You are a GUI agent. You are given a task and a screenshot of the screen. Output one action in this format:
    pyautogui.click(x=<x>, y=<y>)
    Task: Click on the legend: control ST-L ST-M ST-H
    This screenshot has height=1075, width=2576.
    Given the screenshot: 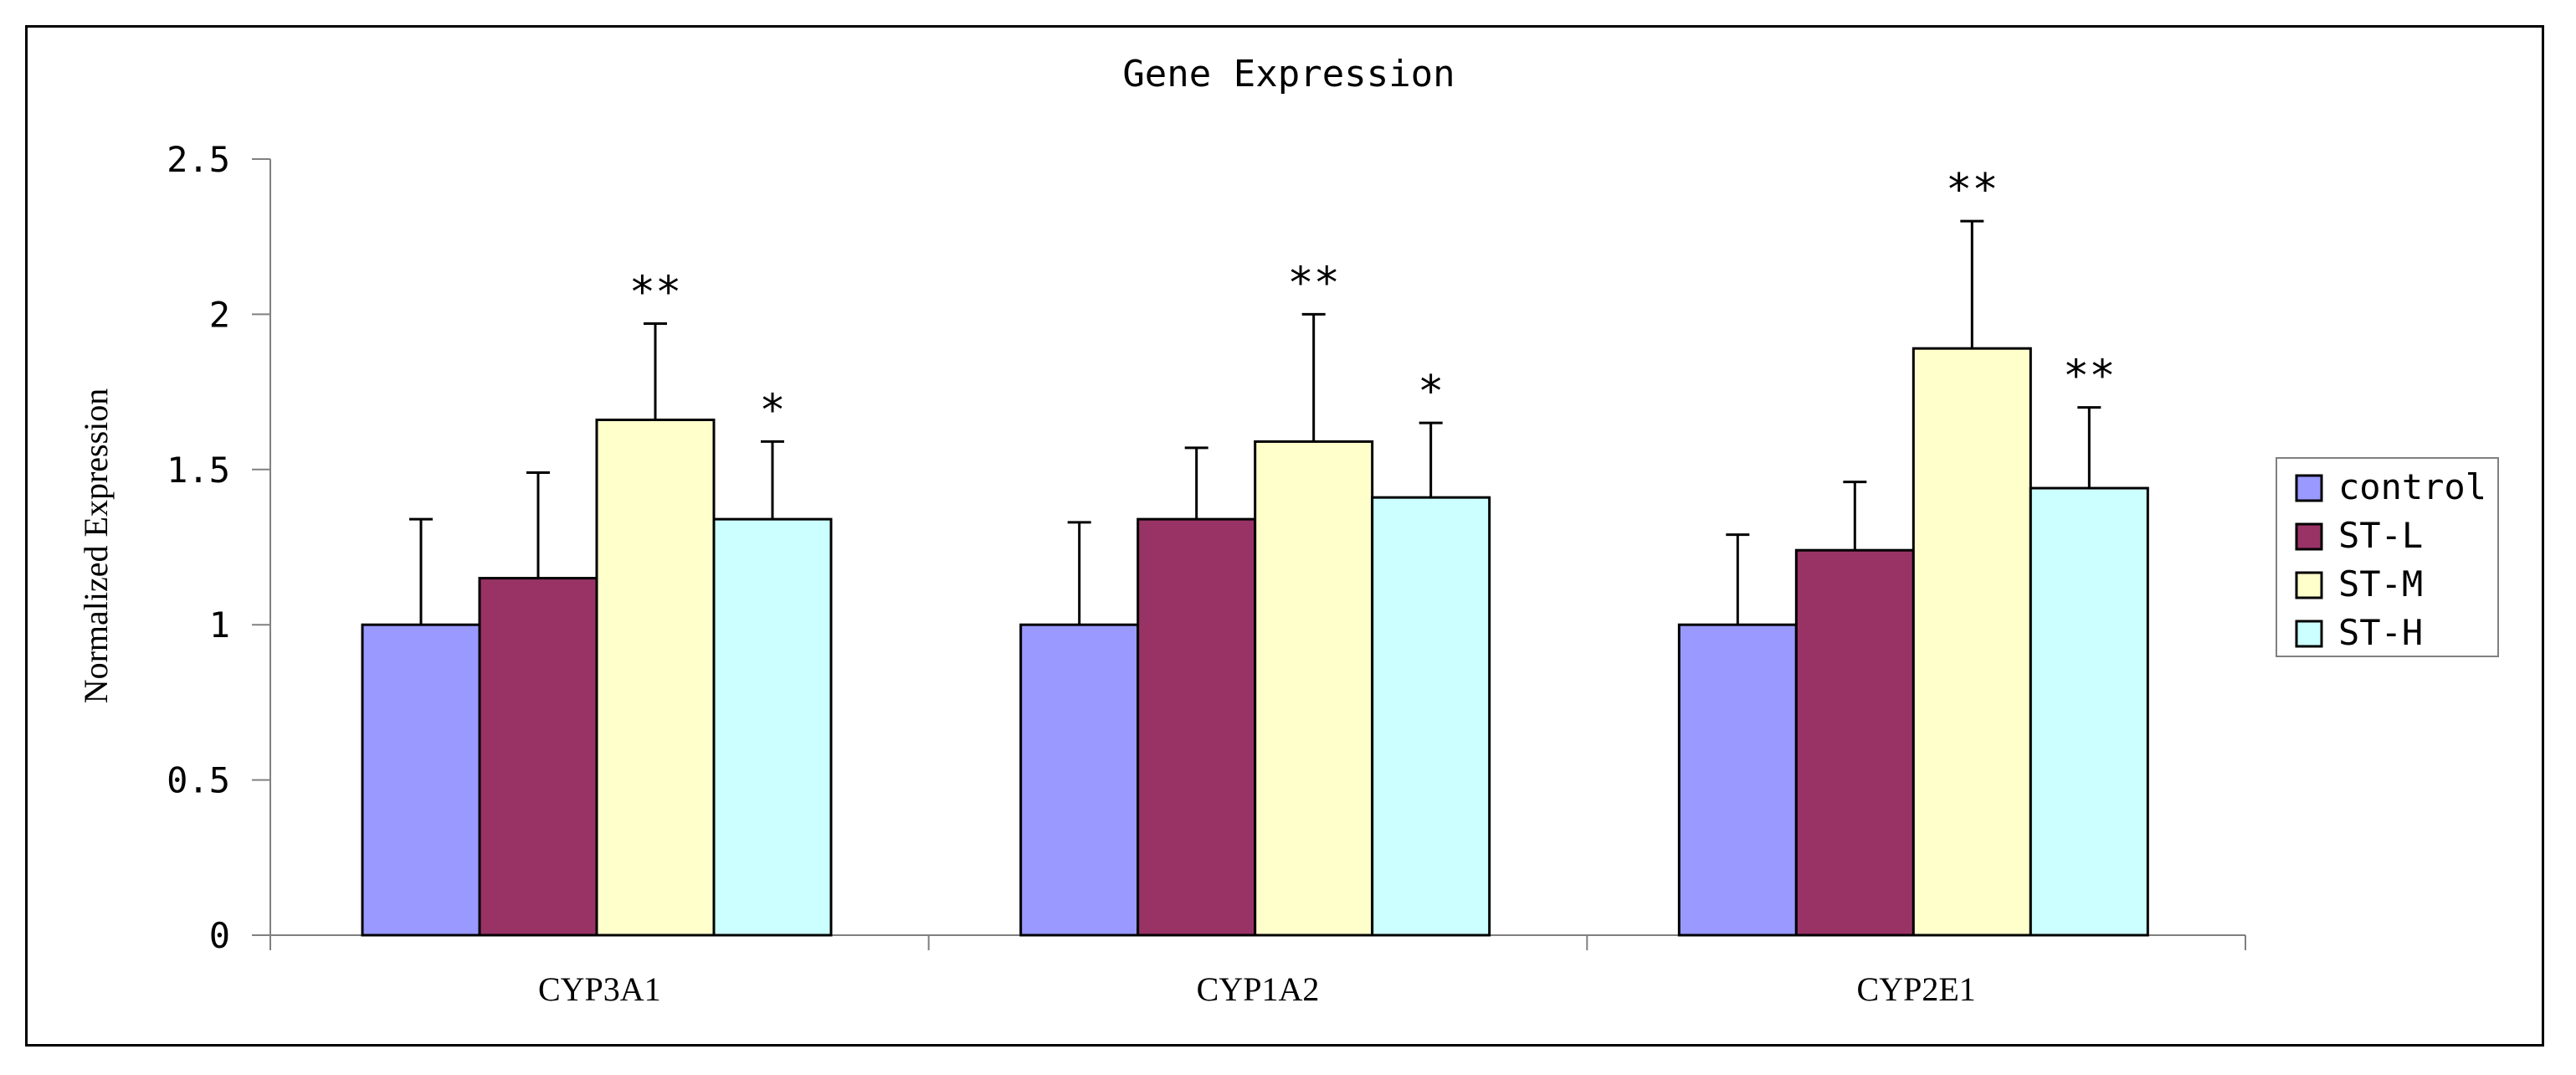 What is the action you would take?
    pyautogui.click(x=2387, y=557)
    